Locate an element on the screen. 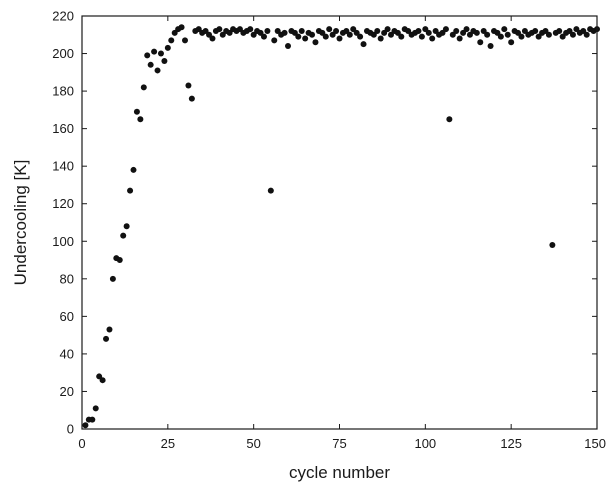 The image size is (609, 484). y-tick-label: 40 is located at coordinates (67, 353).